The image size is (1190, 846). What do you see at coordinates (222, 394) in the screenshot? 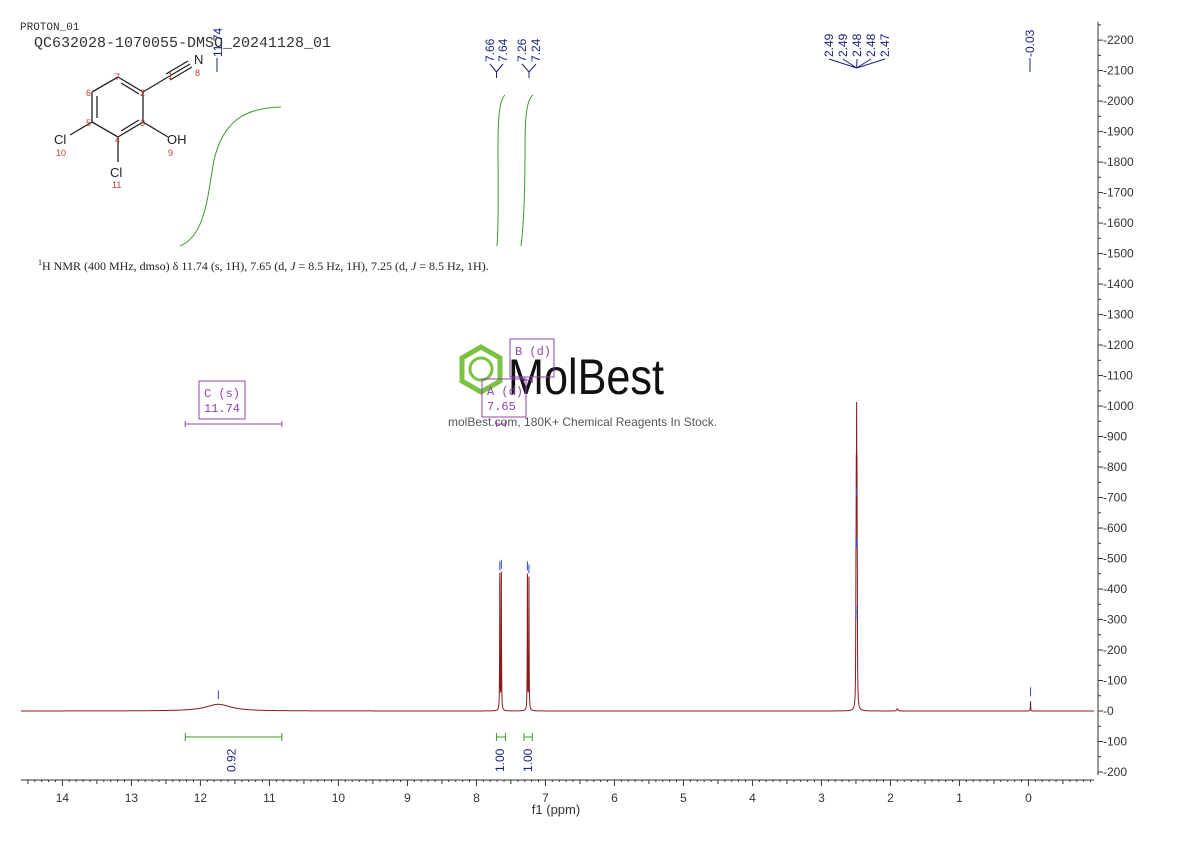
I see `multiplet-name: C (s)` at bounding box center [222, 394].